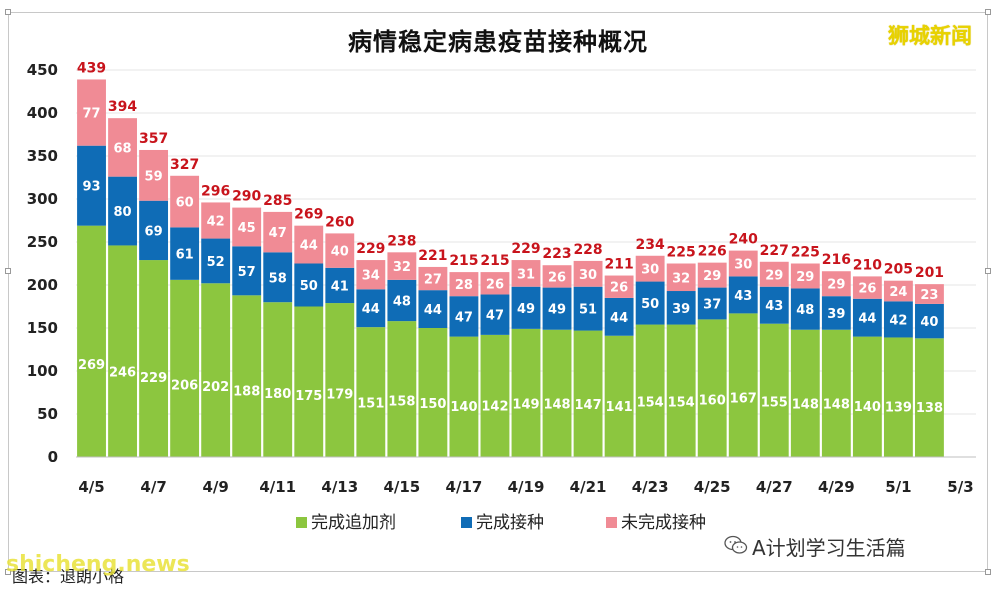 Image resolution: width=996 pixels, height=589 pixels. I want to click on segment-value-label: 68, so click(123, 148).